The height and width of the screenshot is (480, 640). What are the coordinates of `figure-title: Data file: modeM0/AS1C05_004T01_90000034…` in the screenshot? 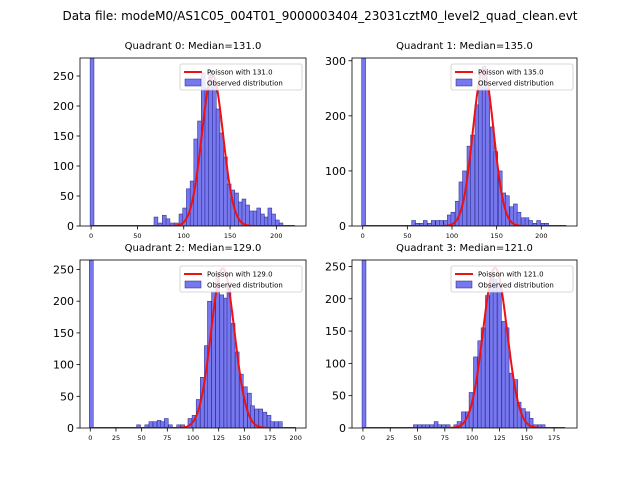 It's located at (319, 16).